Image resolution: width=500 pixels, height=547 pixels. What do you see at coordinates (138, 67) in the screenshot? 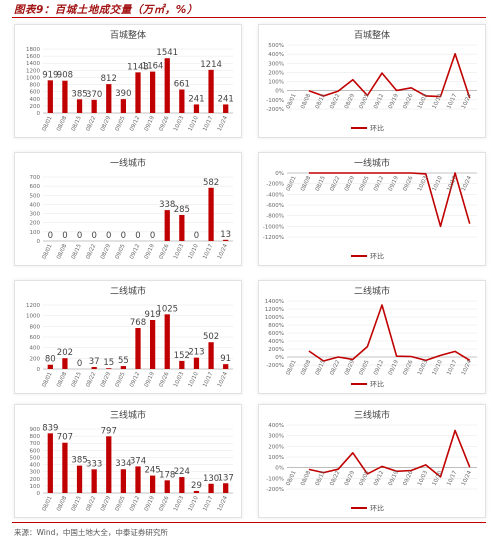
I see `data-label: 1143` at bounding box center [138, 67].